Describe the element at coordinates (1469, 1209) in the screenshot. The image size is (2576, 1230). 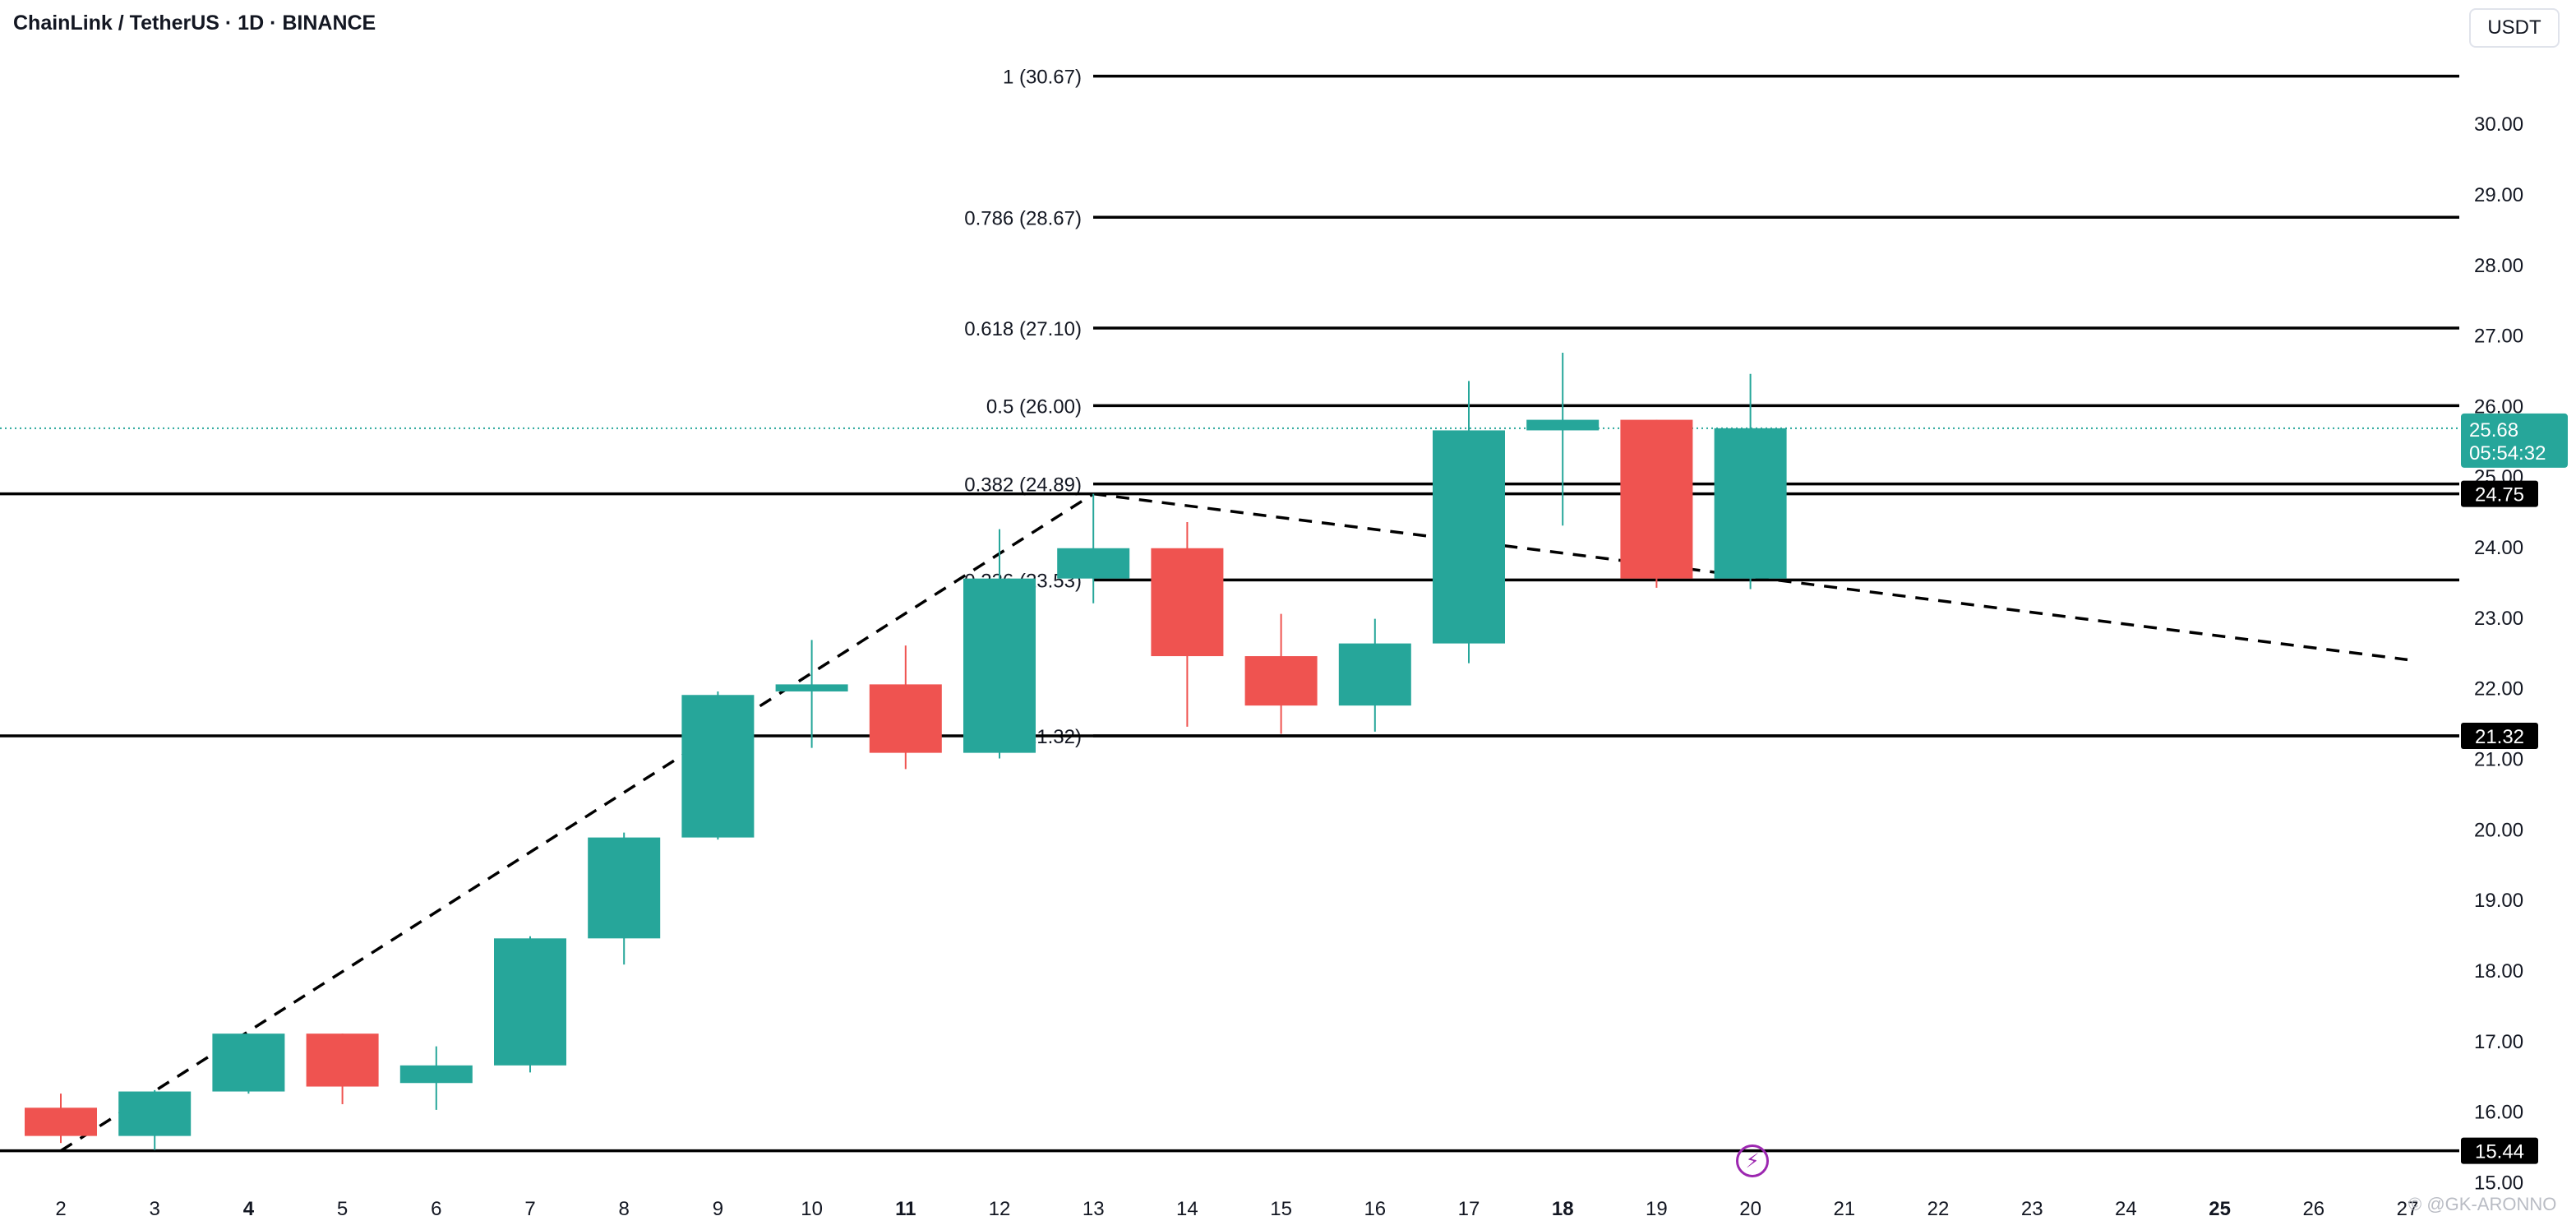
I see `x-tick-label: 17` at that location.